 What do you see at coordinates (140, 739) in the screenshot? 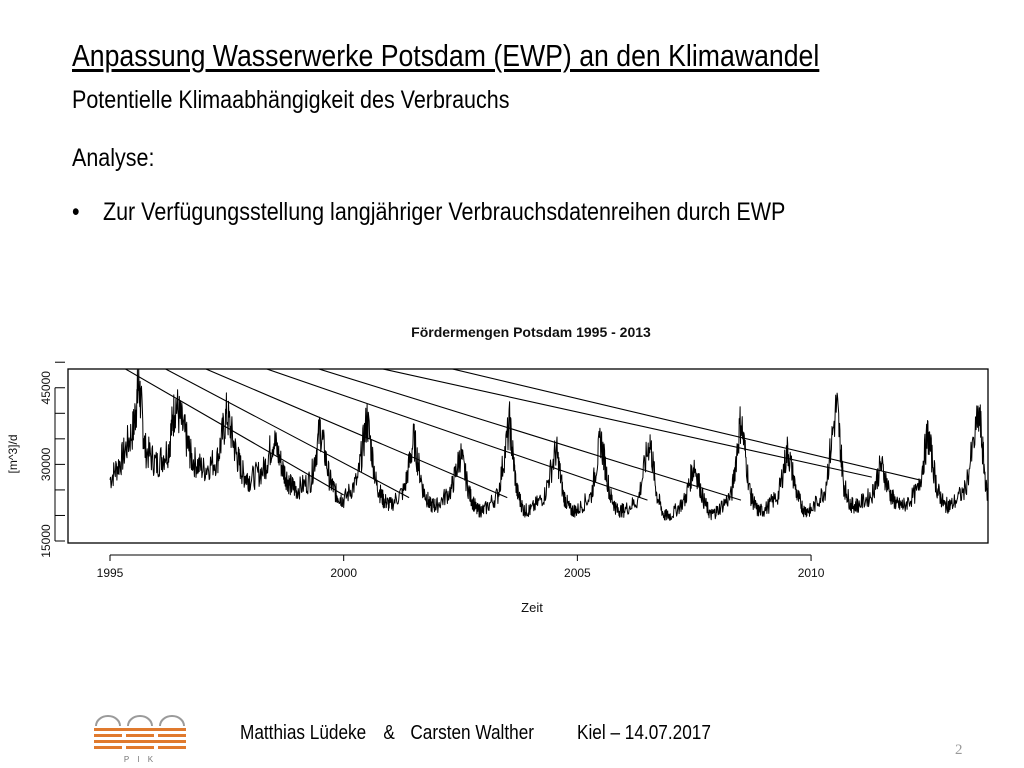
I see `pik-logo: P I K` at bounding box center [140, 739].